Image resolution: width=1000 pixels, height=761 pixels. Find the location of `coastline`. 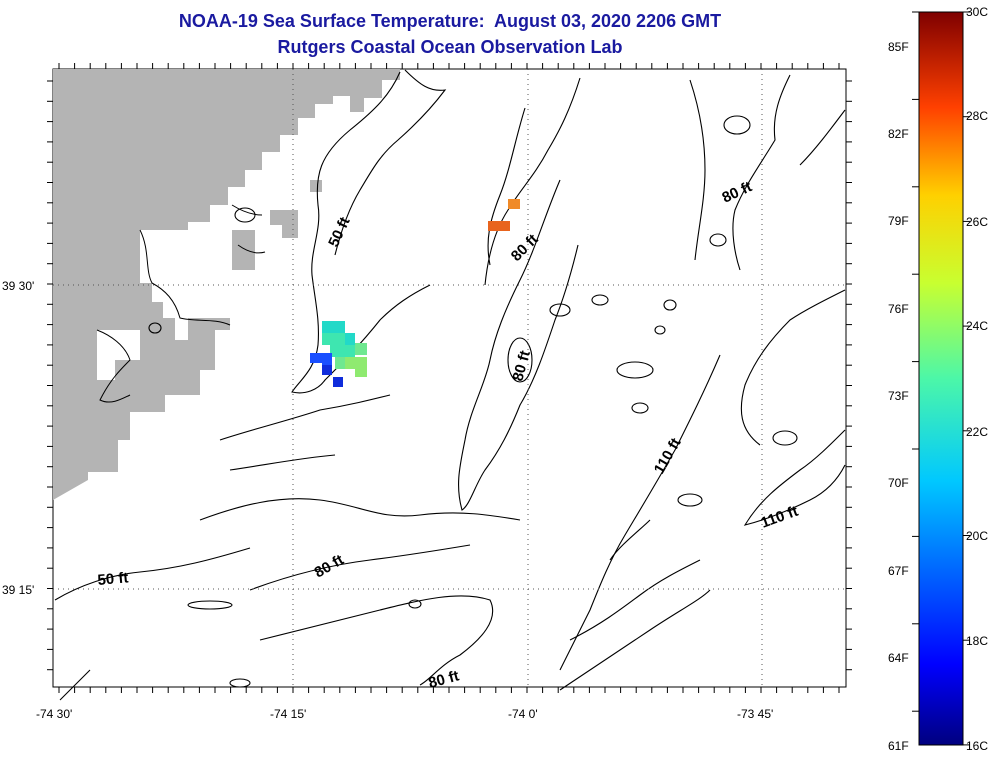

coastline is located at coordinates (181, 303).